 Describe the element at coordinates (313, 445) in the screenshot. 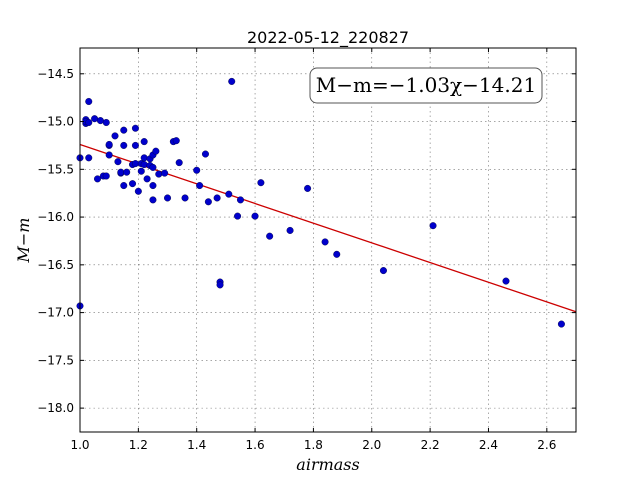

I see `x-tick-label: 1.8` at that location.